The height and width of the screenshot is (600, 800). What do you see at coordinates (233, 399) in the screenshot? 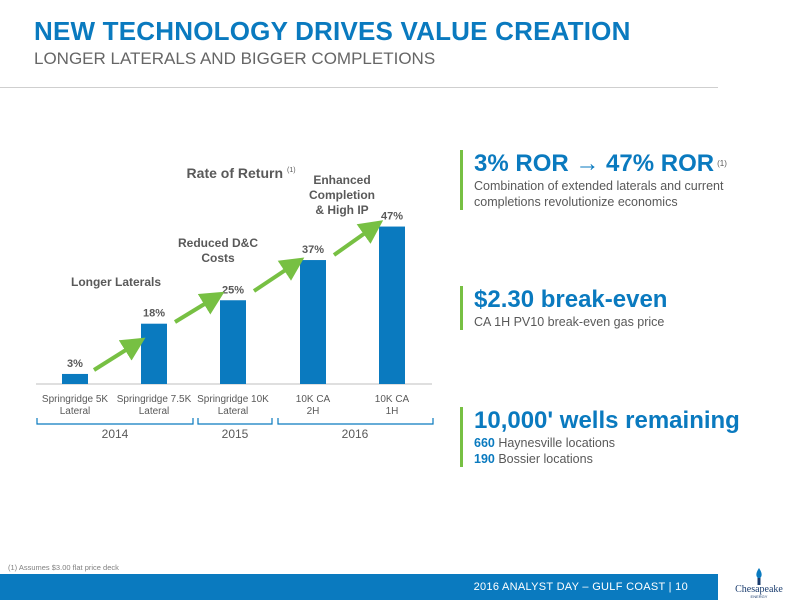
I see `x-tick-label-3-line-1: Springridge 10K` at bounding box center [233, 399].